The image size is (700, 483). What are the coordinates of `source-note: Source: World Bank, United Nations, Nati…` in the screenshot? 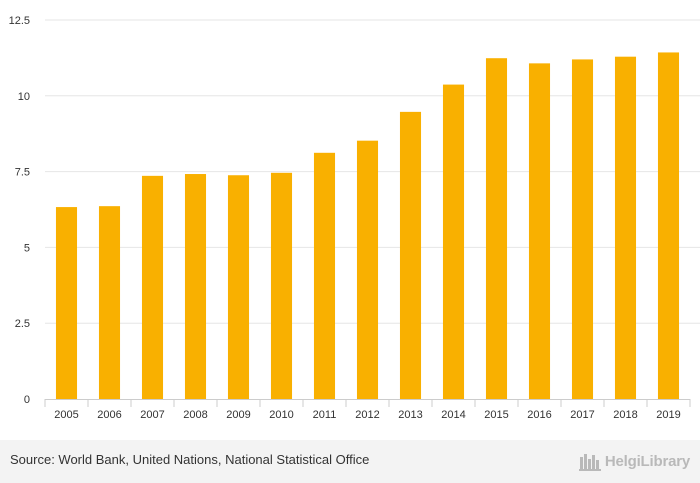 It's located at (190, 459).